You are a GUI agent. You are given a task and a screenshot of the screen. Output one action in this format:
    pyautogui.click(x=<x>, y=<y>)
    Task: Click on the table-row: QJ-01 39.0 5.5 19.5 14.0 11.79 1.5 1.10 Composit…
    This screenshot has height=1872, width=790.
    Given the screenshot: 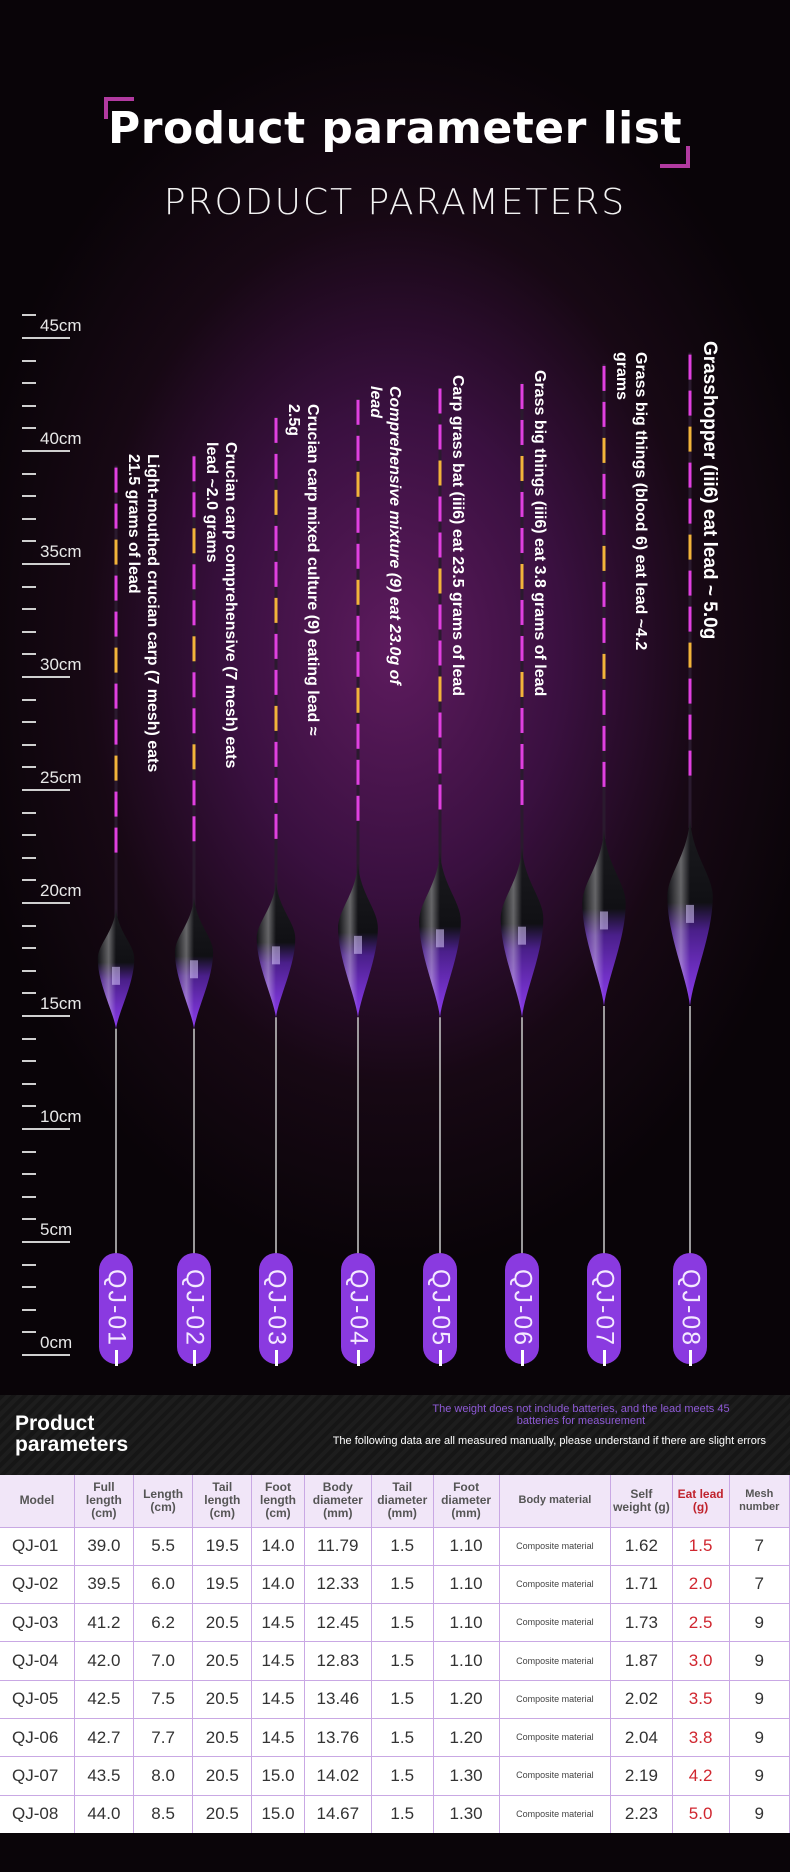 What is the action you would take?
    pyautogui.click(x=395, y=1546)
    